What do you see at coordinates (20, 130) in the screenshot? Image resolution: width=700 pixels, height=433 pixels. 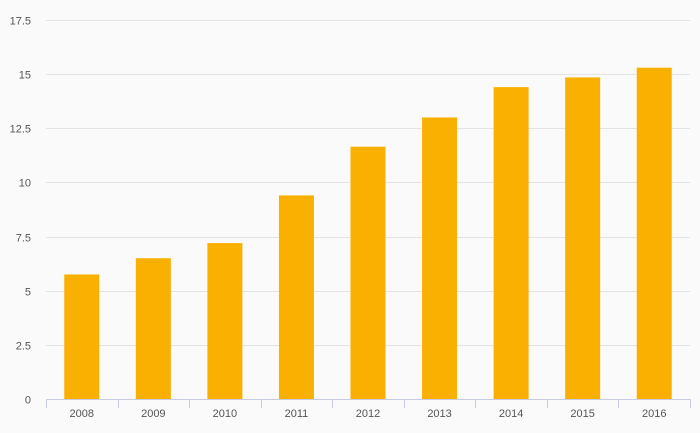 I see `y-tick-label: 12.5` at bounding box center [20, 130].